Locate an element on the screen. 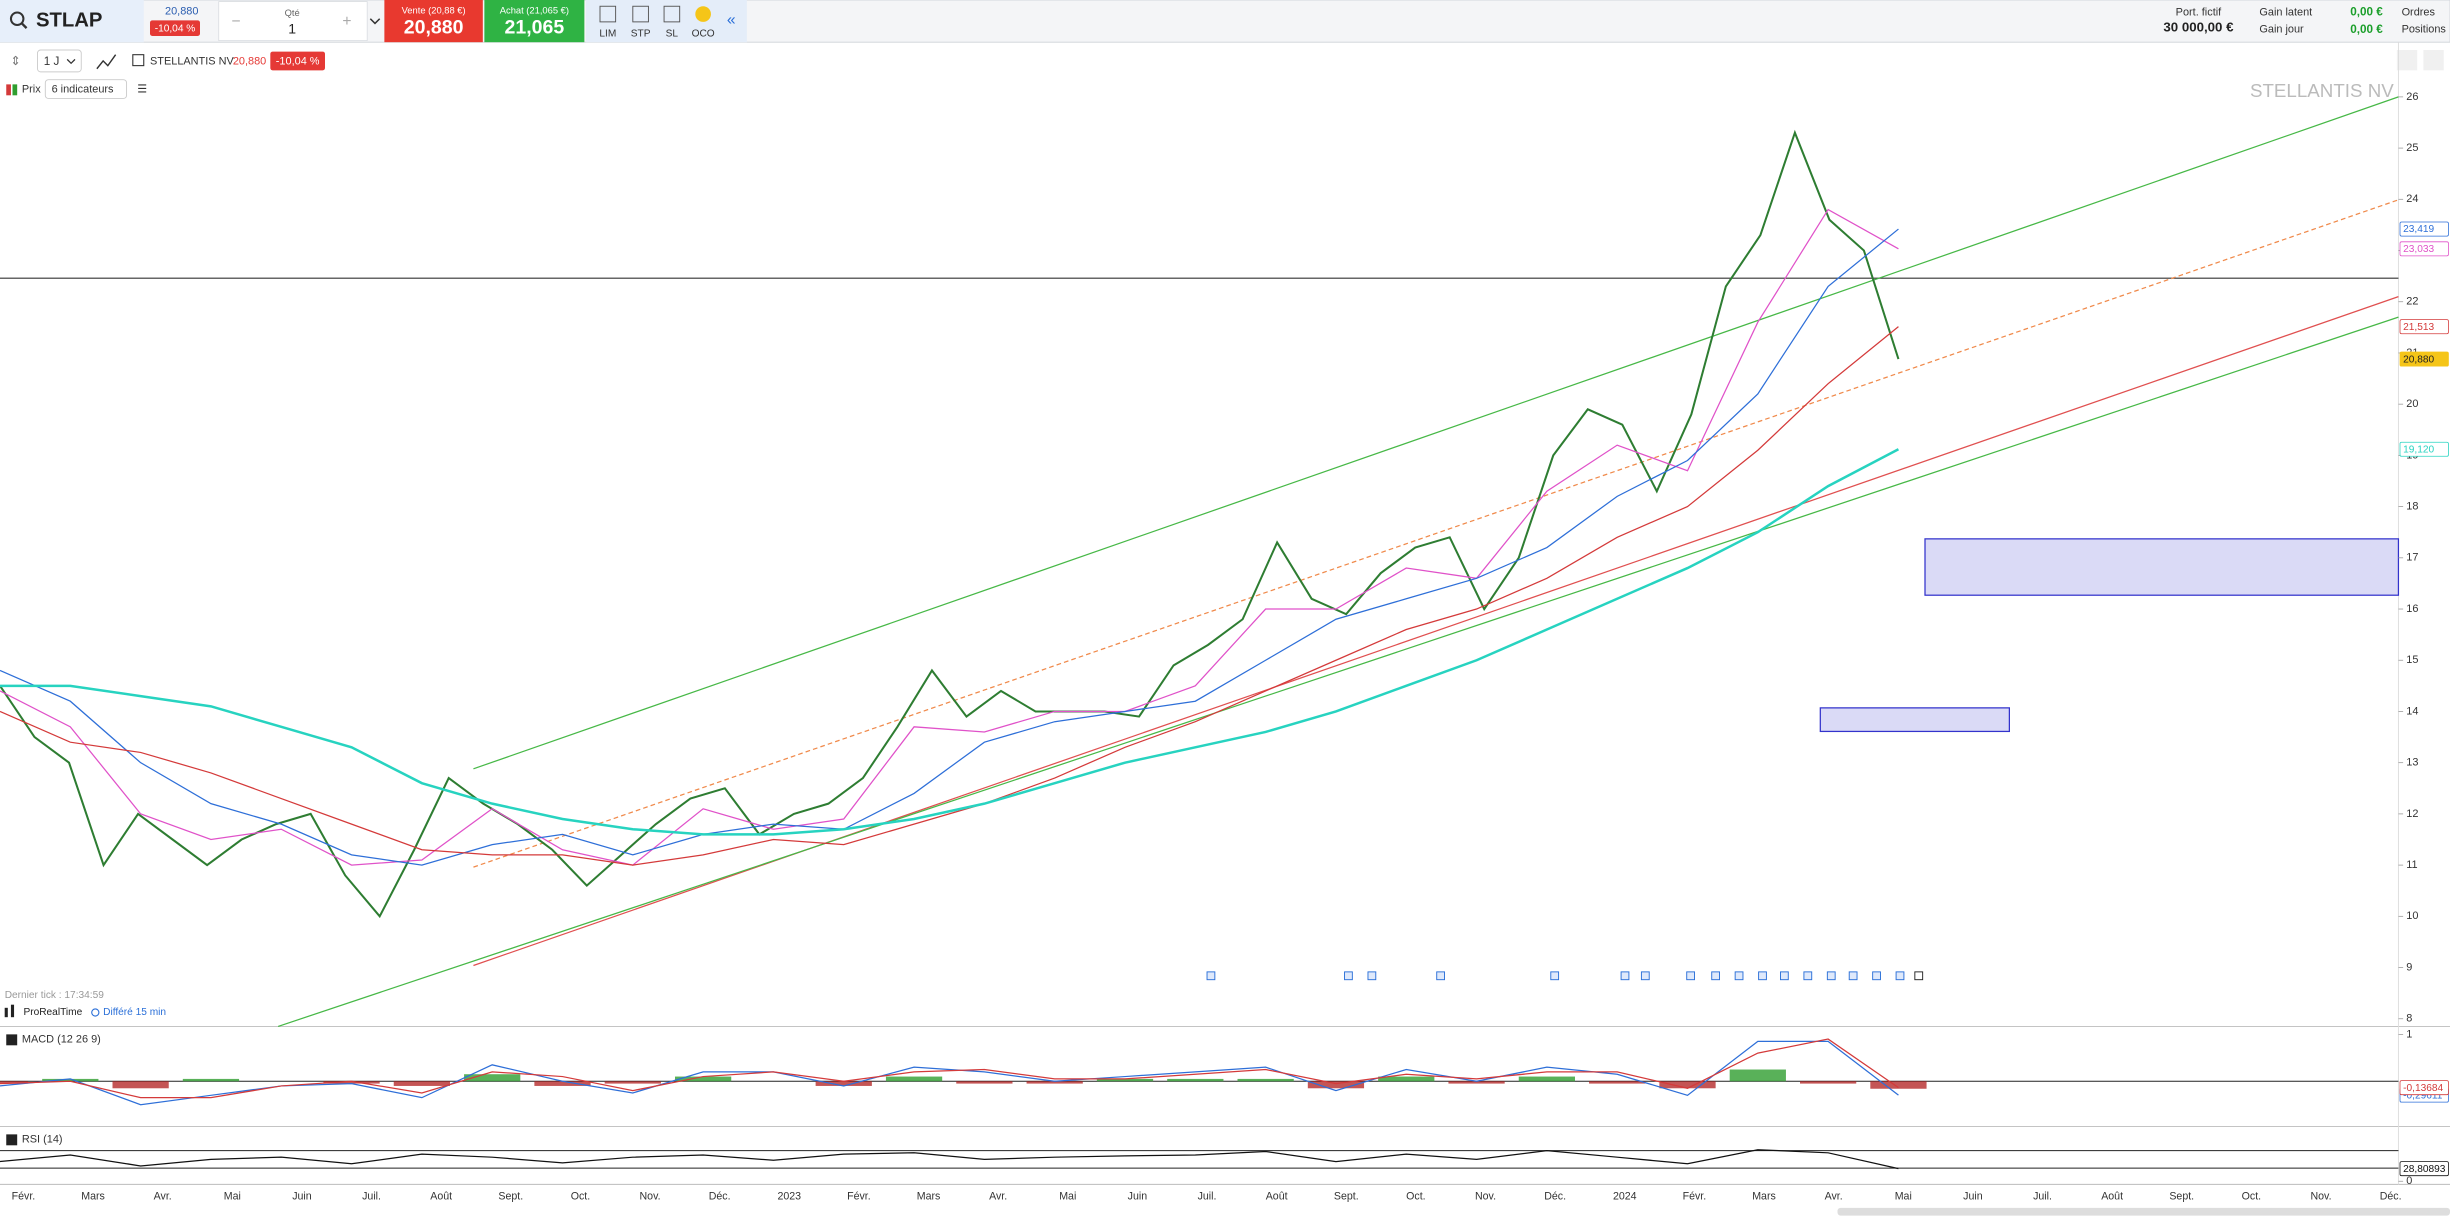  order-type: LIM is located at coordinates (607, 33).